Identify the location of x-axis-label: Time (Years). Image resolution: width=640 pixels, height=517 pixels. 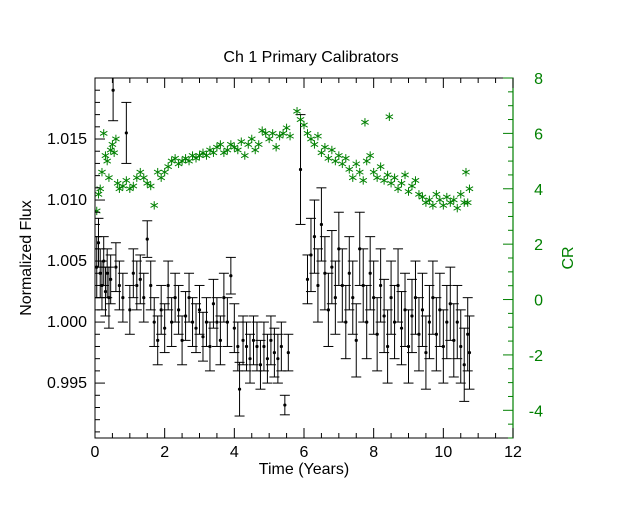
(304, 469).